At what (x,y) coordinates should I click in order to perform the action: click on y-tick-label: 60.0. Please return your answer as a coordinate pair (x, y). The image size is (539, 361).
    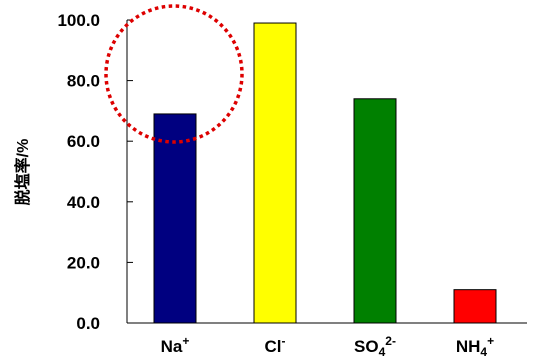
    Looking at the image, I should click on (83, 141).